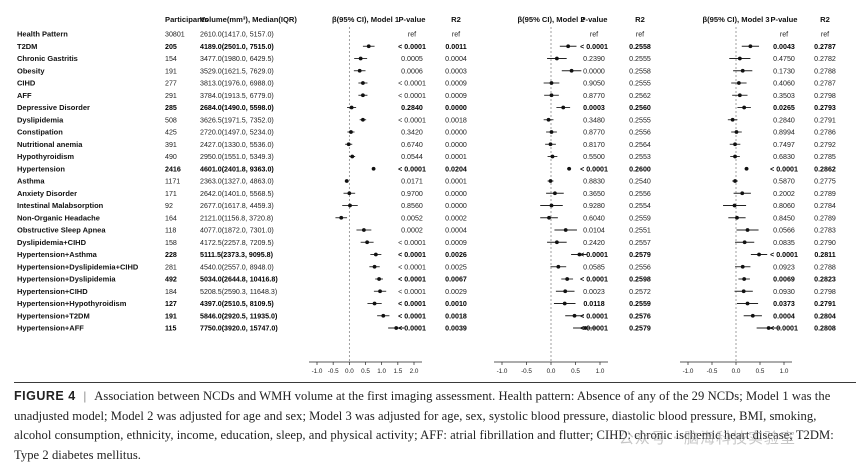  Describe the element at coordinates (435, 382) in the screenshot. I see `caption-rule` at that location.